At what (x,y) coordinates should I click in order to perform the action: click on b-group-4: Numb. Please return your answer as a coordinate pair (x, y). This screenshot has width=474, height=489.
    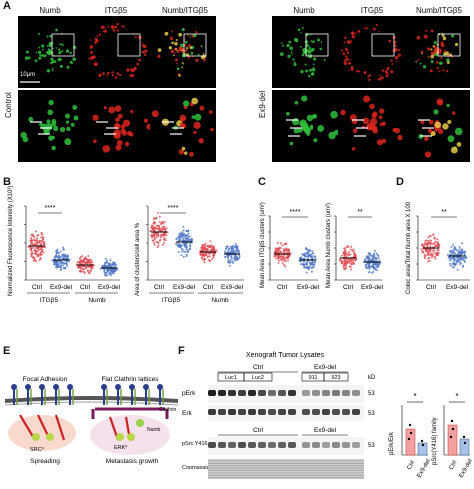
    Looking at the image, I should click on (220, 300).